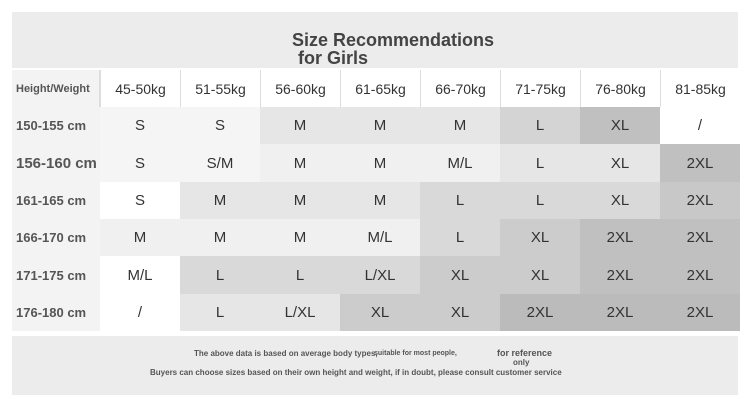 Image resolution: width=750 pixels, height=409 pixels. Describe the element at coordinates (700, 88) in the screenshot. I see `column-header: 81-85kg` at that location.